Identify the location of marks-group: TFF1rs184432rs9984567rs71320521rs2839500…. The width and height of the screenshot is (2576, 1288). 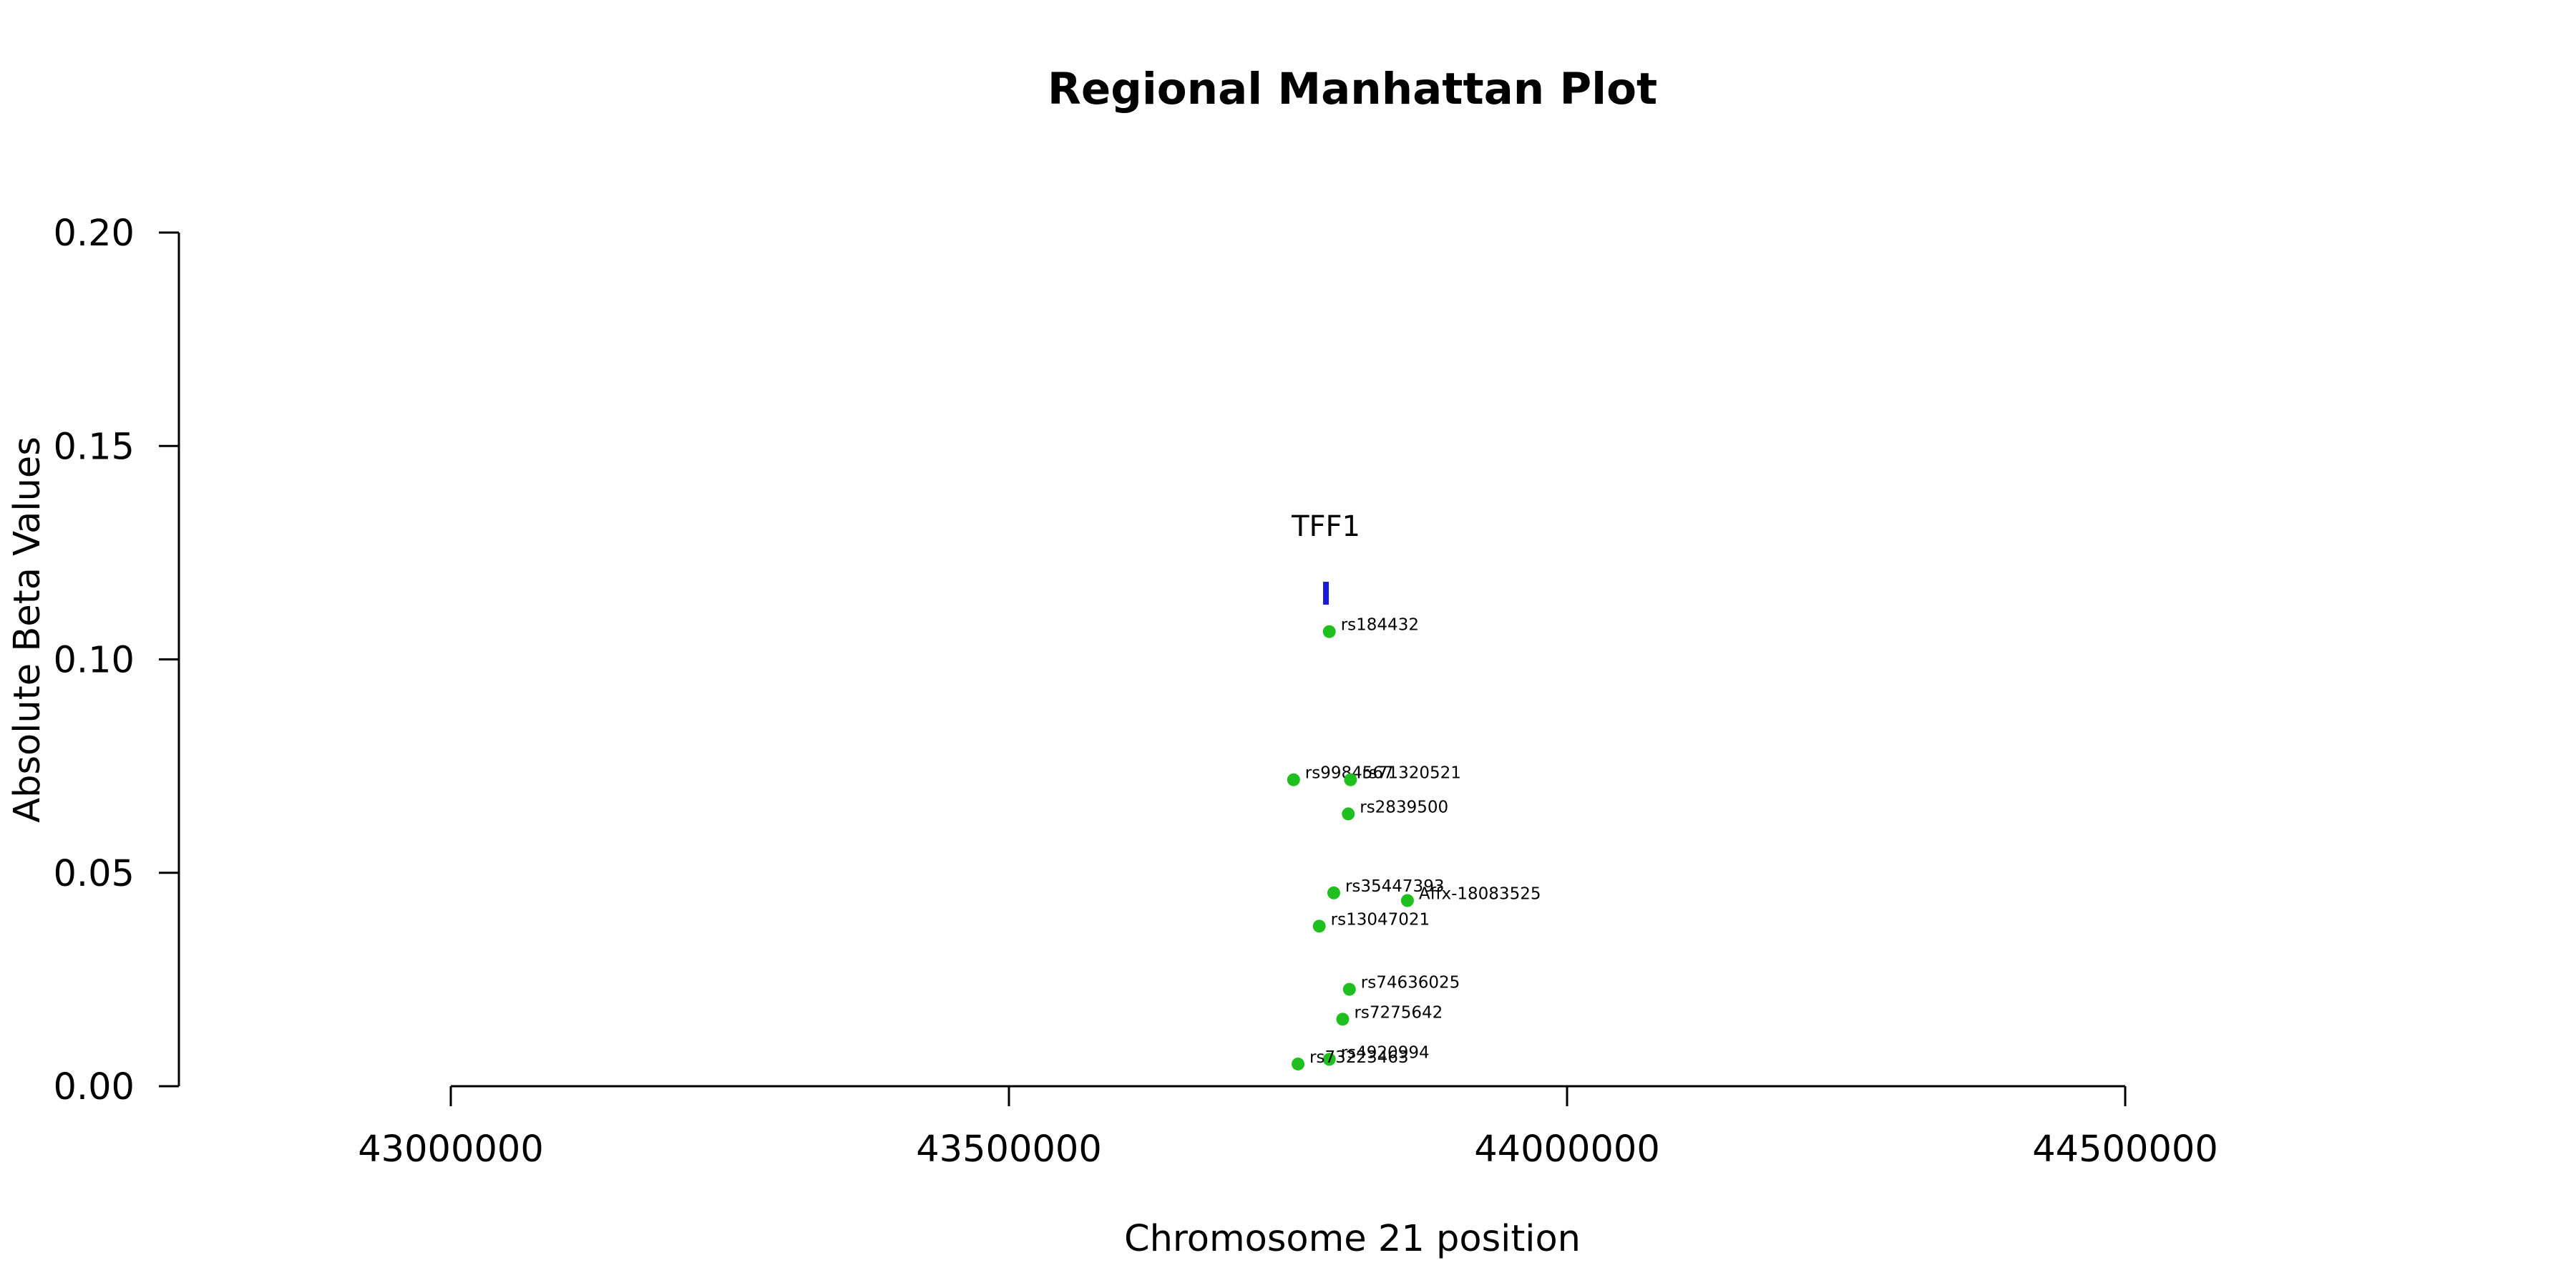
(1414, 790).